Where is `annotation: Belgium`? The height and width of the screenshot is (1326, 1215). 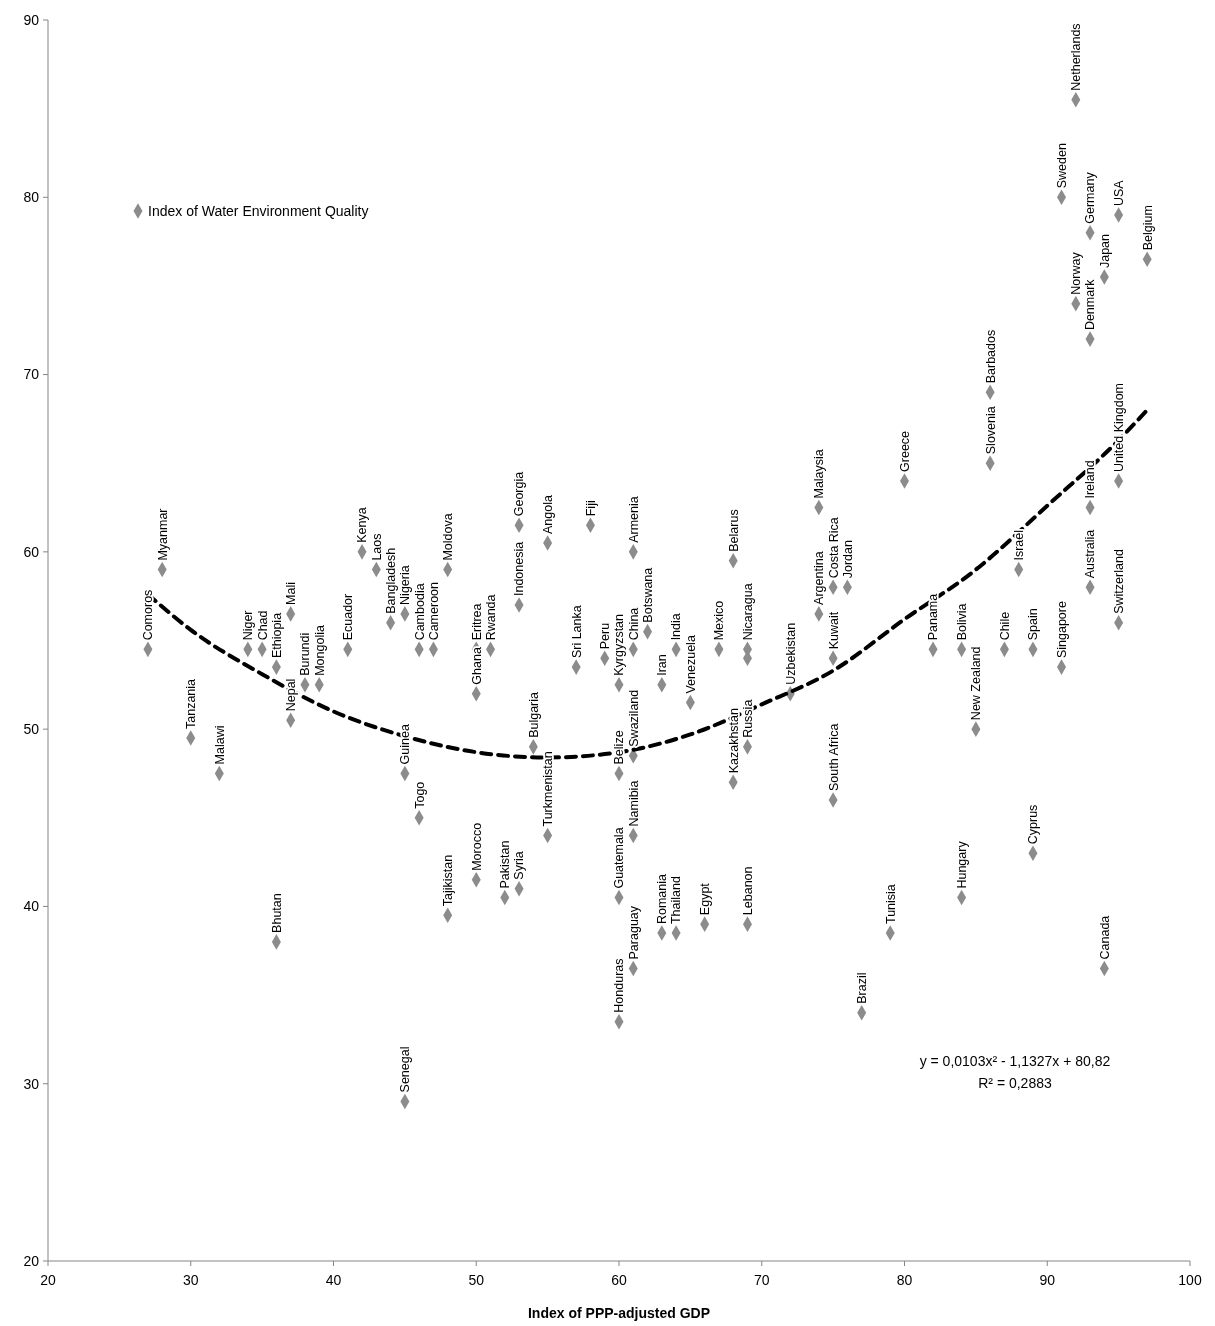 annotation: Belgium is located at coordinates (1147, 228).